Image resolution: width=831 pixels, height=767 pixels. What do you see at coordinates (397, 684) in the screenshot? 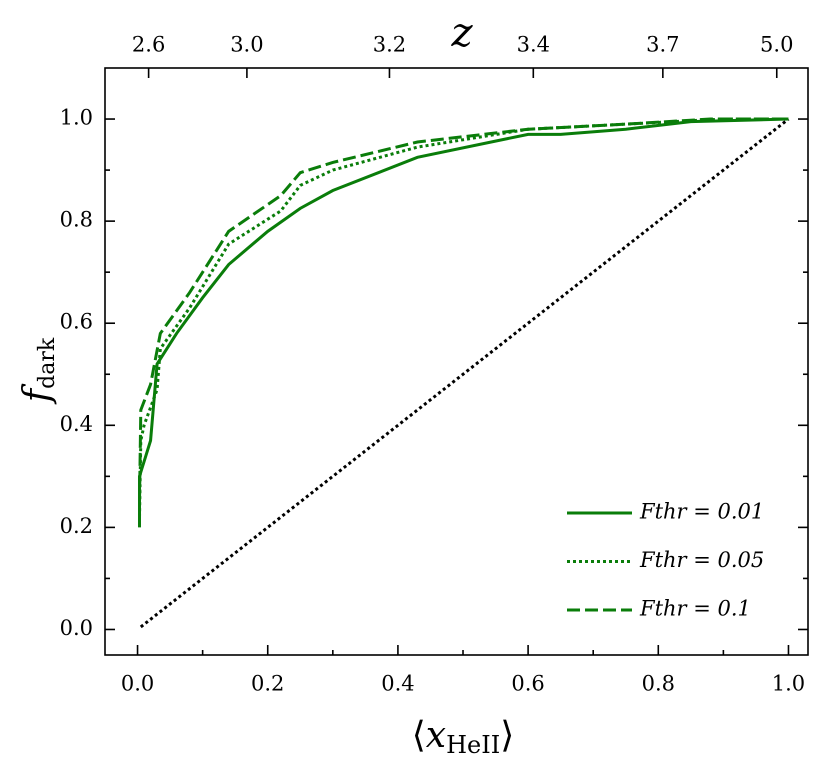
I see `x-tick-label: 0.4` at bounding box center [397, 684].